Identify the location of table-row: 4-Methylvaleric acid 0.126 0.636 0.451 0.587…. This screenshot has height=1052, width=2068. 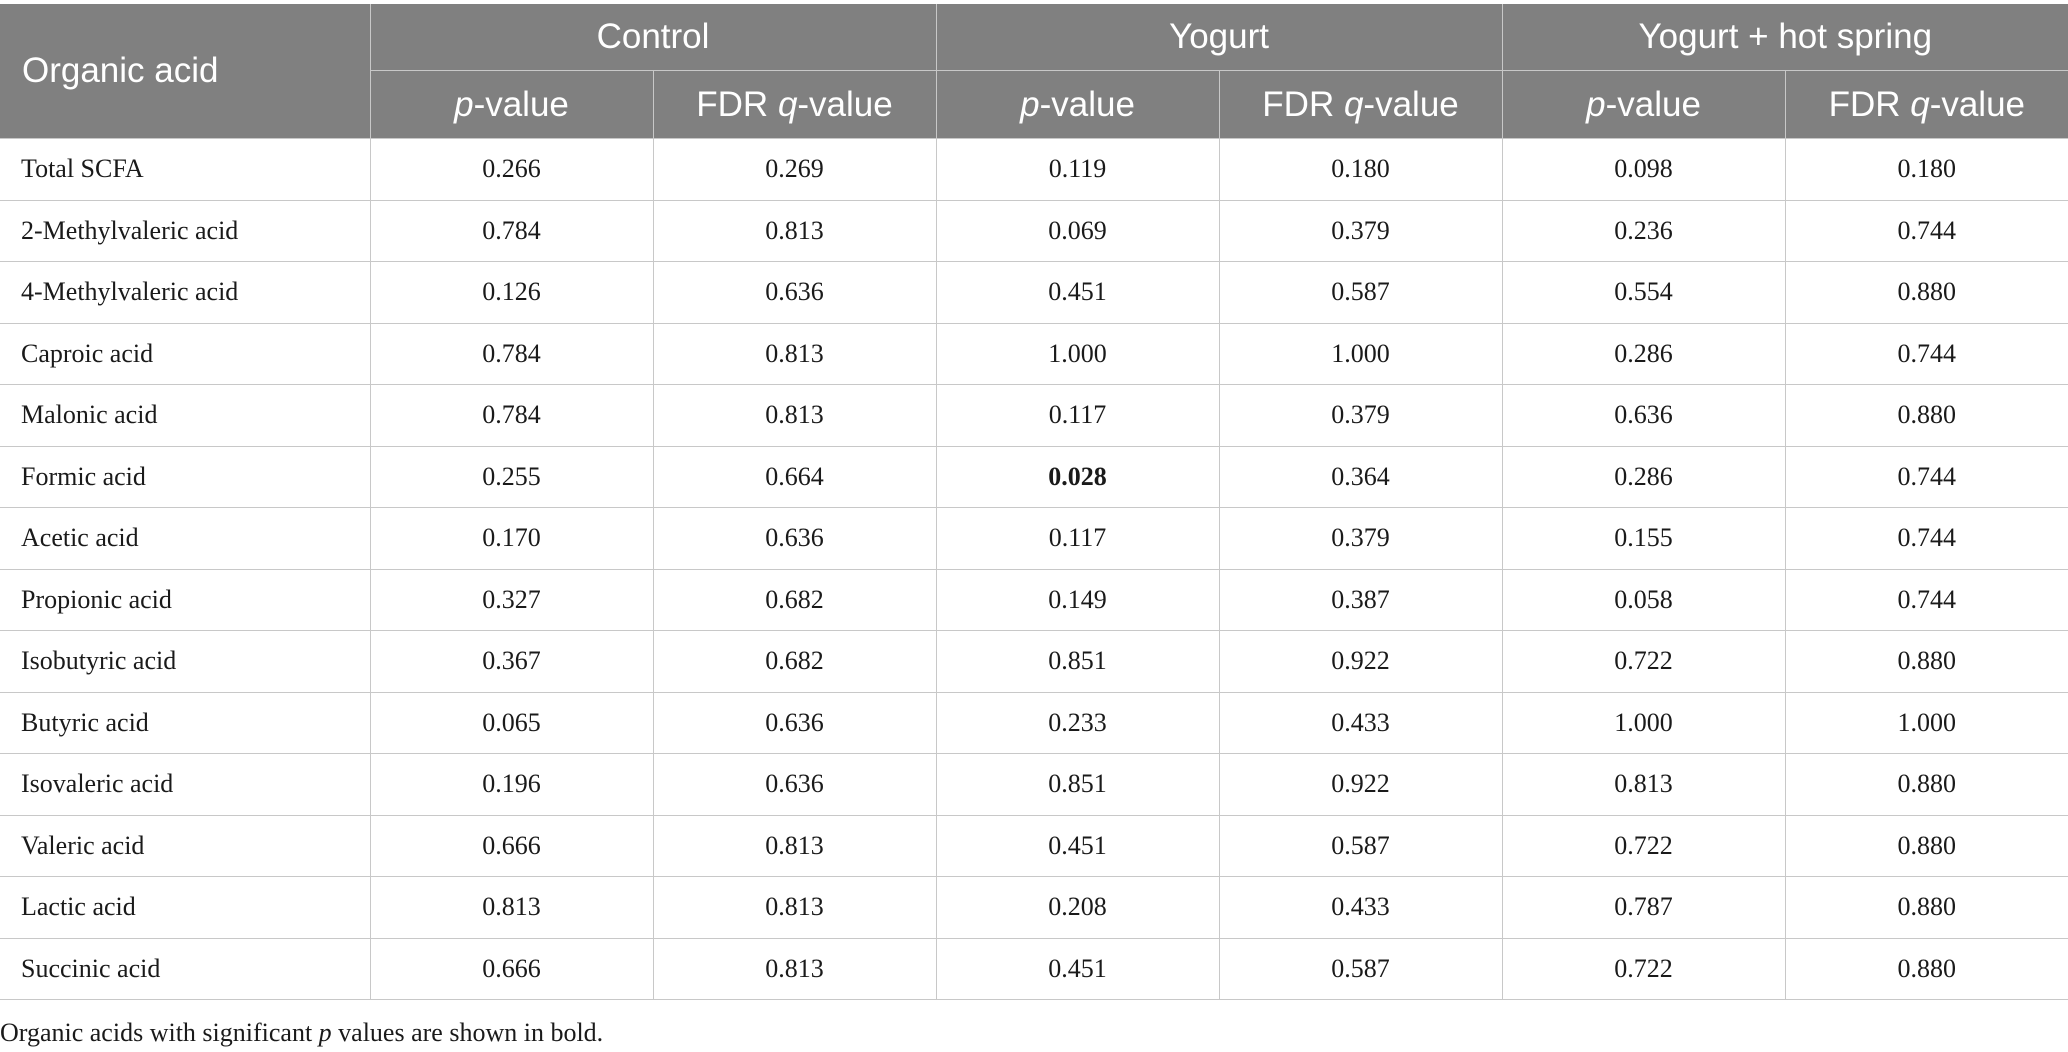
(1034, 292).